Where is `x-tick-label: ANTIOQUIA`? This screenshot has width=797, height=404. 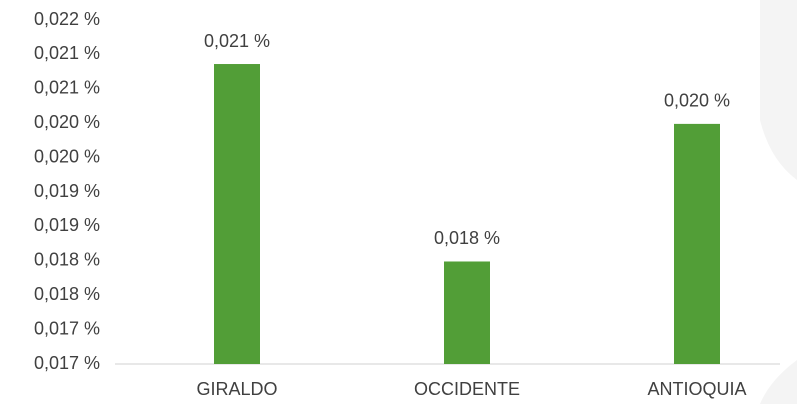
x-tick-label: ANTIOQUIA is located at coordinates (696, 389).